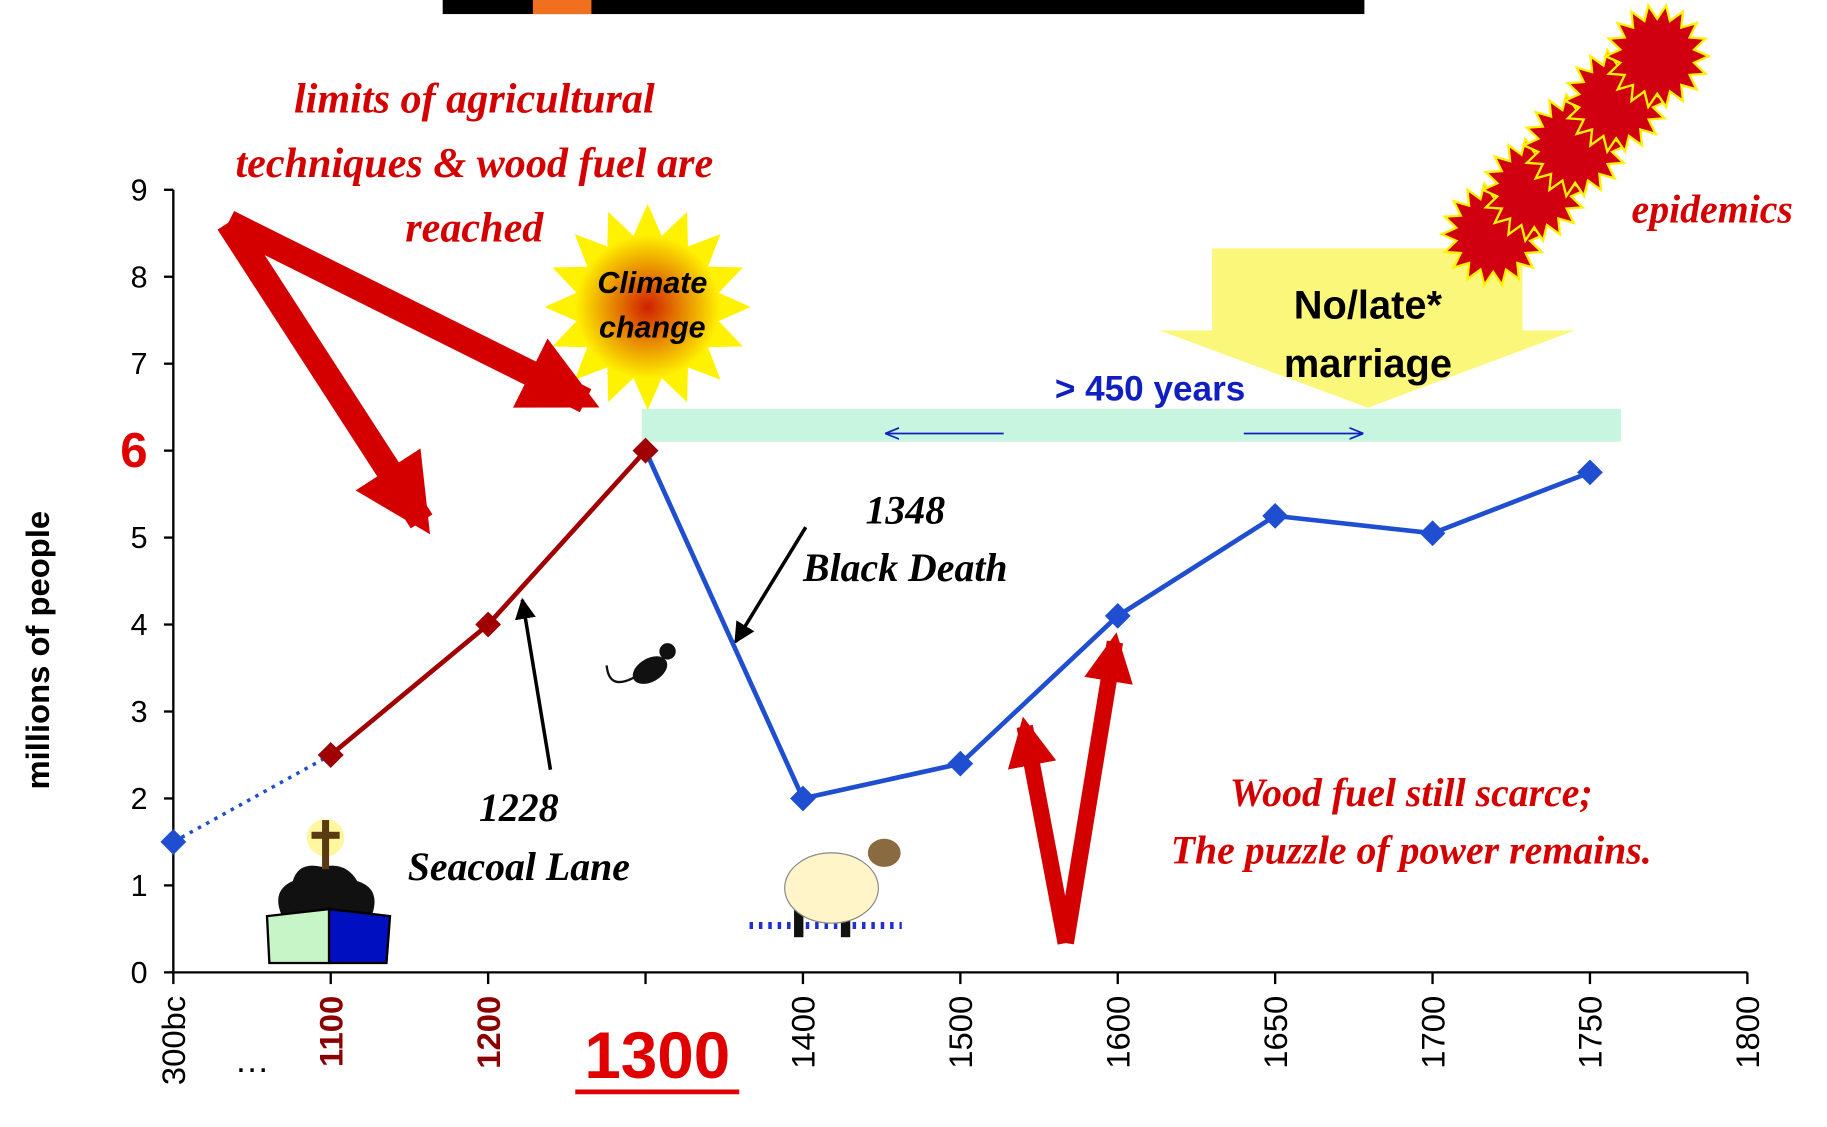 This screenshot has height=1127, width=1827. I want to click on span-band, so click(1131, 425).